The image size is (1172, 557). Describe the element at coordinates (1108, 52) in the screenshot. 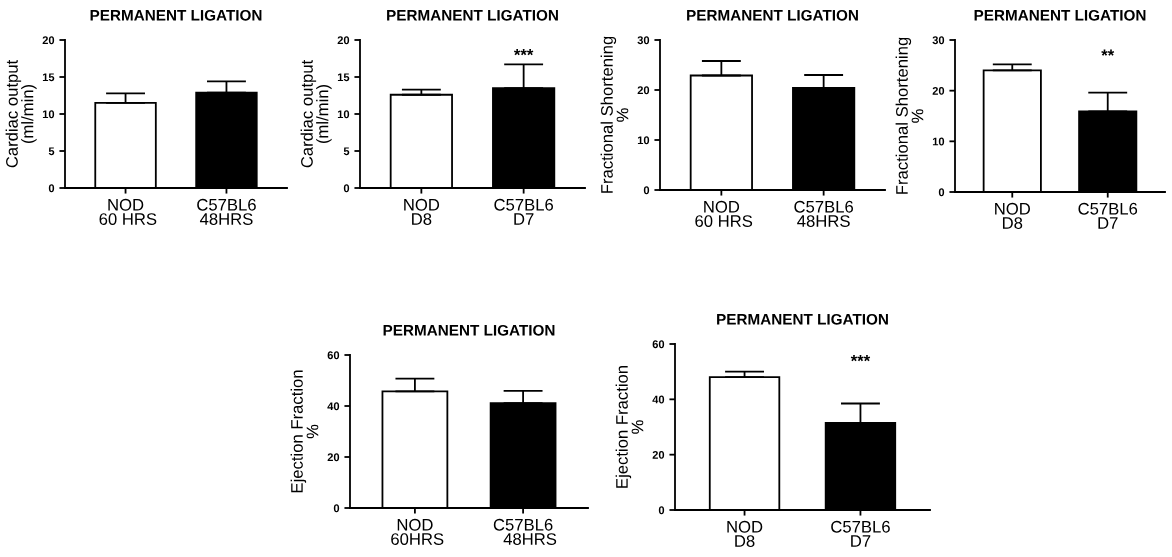

I see `annotation: **` at that location.